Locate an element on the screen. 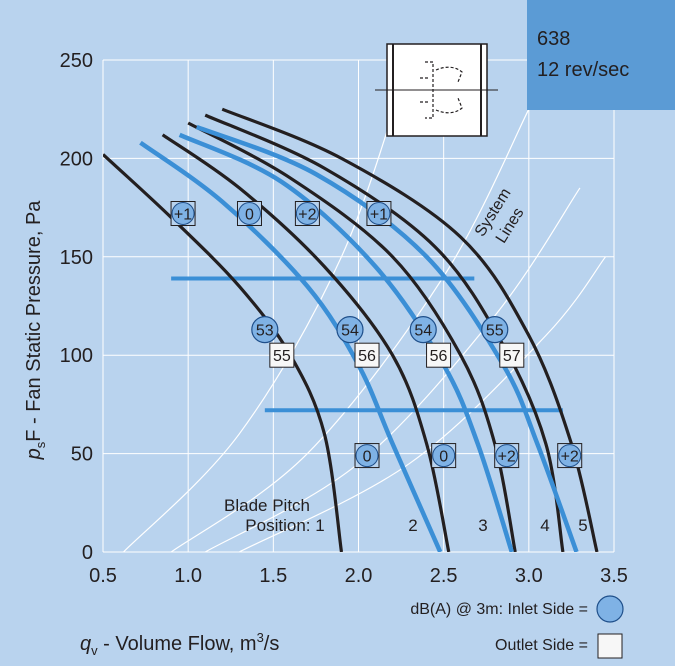  y-tick-label: 200 is located at coordinates (76, 159).